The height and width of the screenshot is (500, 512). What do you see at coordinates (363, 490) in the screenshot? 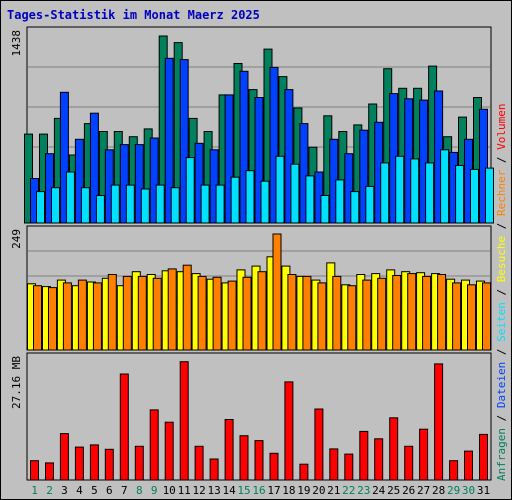
I see `x-tick-label: 23` at bounding box center [363, 490].